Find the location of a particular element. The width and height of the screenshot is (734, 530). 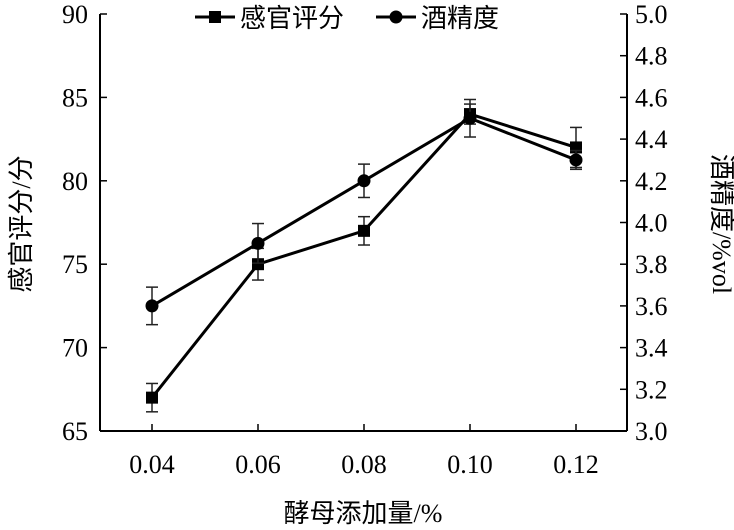

y-right-tick-label: 4.6 is located at coordinates (651, 97).